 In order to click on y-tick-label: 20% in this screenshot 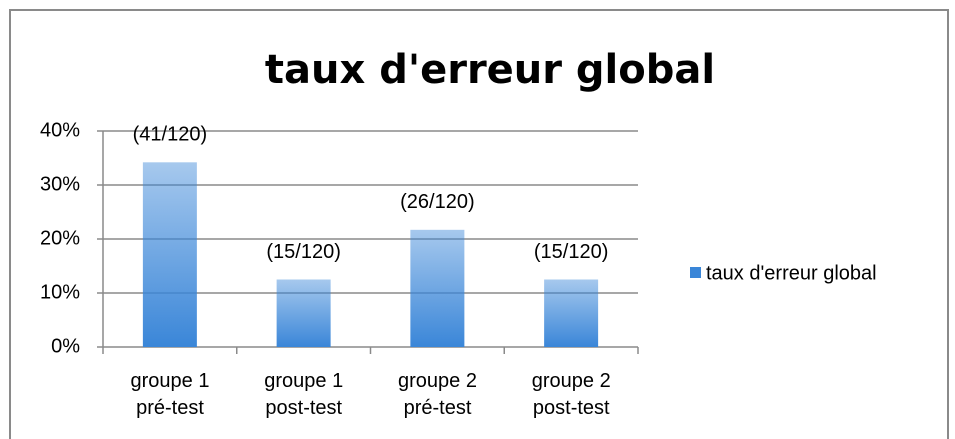, I will do `click(60, 238)`.